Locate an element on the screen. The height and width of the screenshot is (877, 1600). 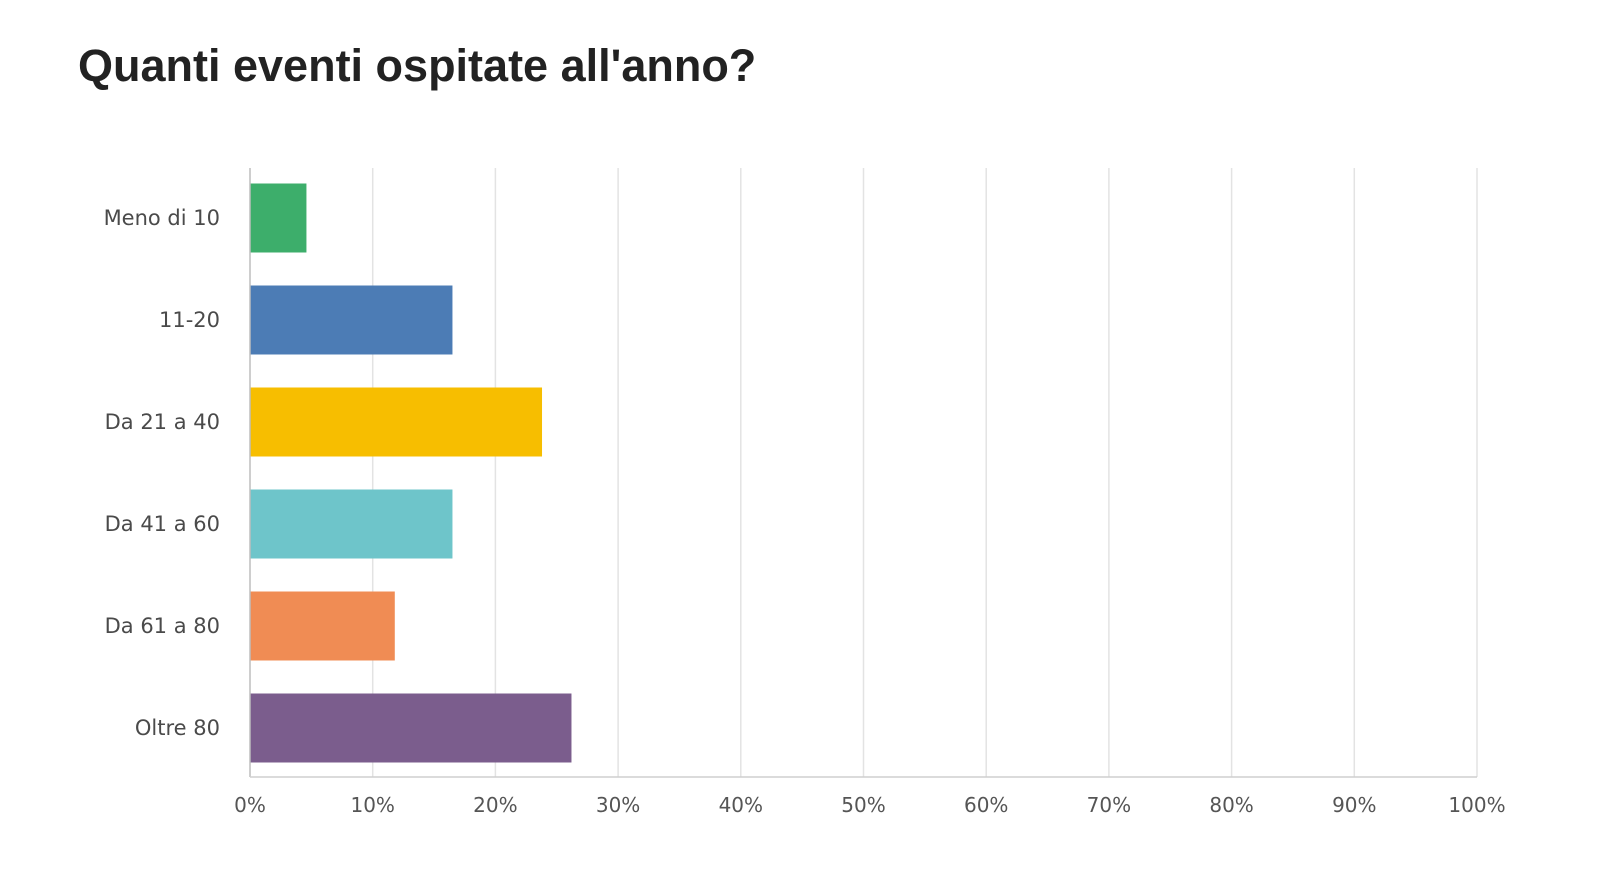
category-label: Meno di 10 is located at coordinates (162, 218).